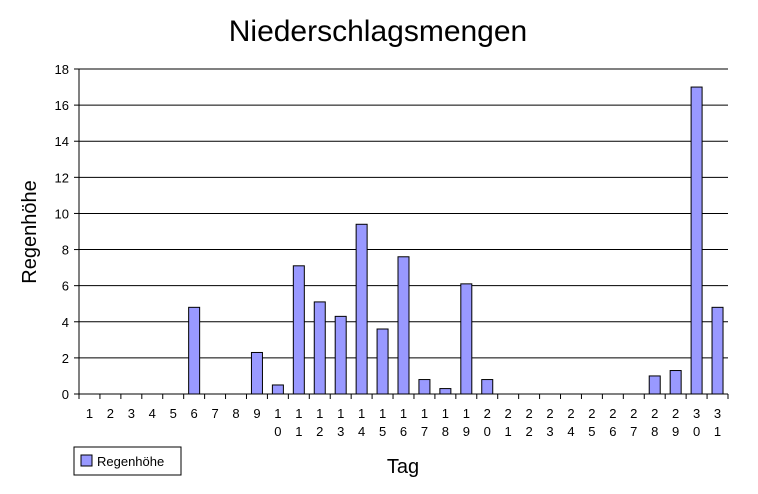 This screenshot has height=494, width=758. What do you see at coordinates (378, 31) in the screenshot?
I see `chart-title: Niederschlagsmengen` at bounding box center [378, 31].